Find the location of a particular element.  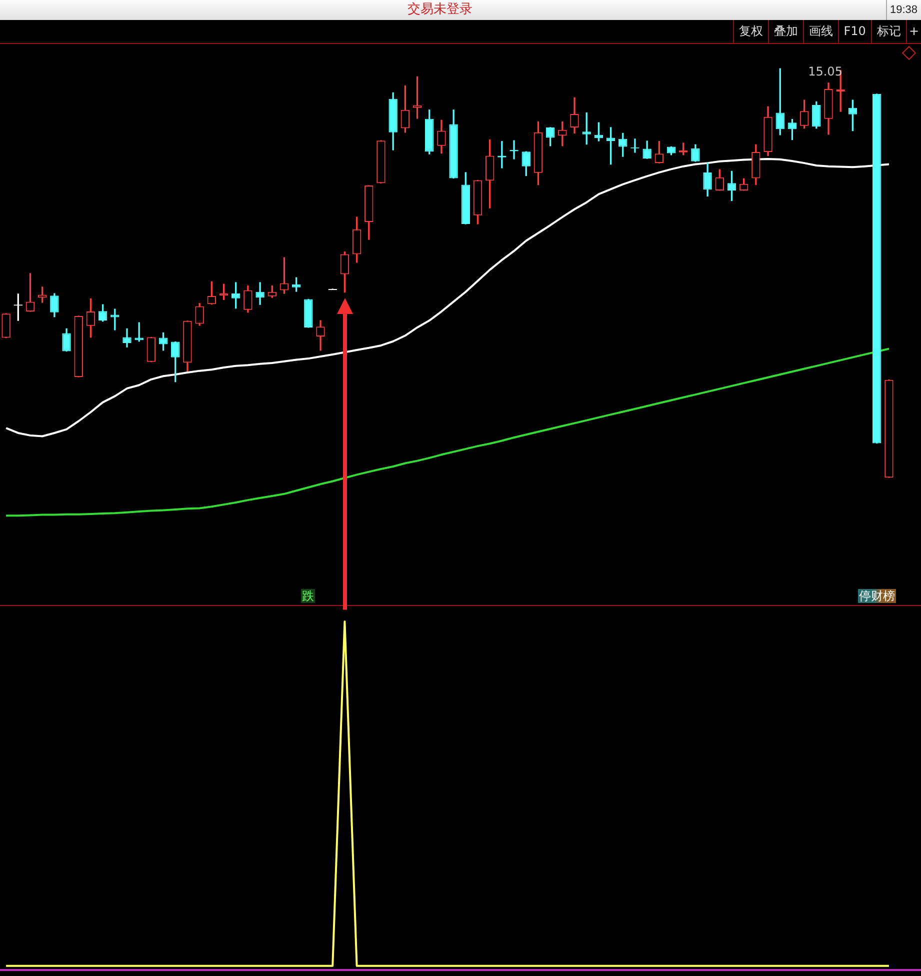

text: 画线 is located at coordinates (820, 31).